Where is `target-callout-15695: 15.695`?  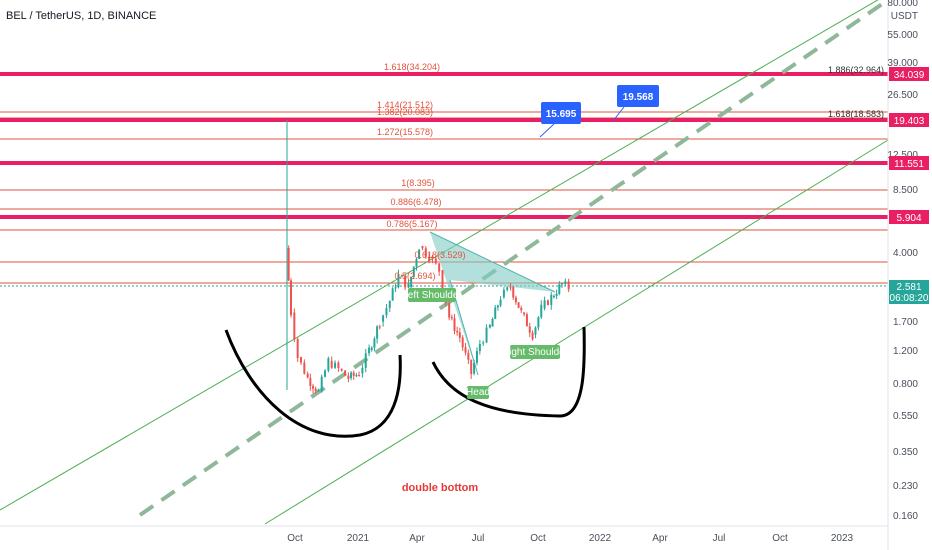 target-callout-15695: 15.695 is located at coordinates (560, 120).